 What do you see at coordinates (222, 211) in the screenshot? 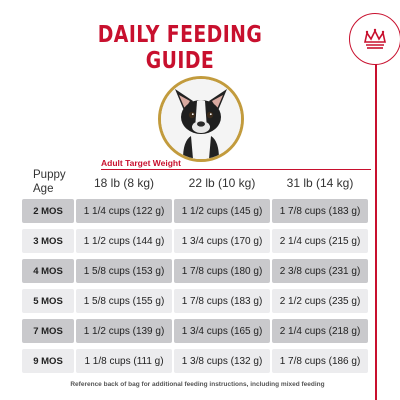
I see `value-cell: 1 1/2 cups (145 g)` at bounding box center [222, 211].